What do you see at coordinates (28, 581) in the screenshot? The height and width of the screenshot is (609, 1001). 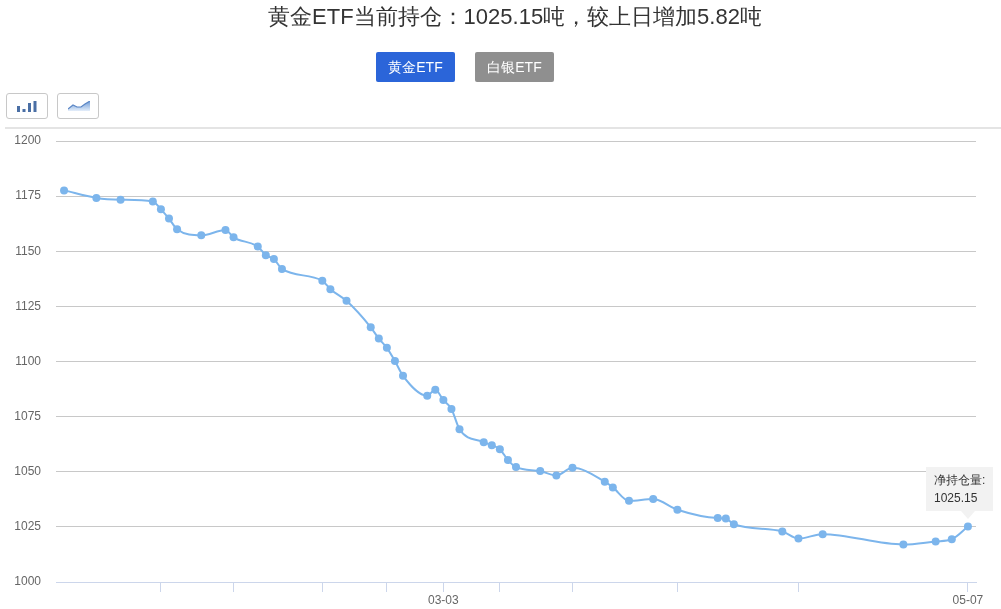 I see `y-tick-label: 1000` at bounding box center [28, 581].